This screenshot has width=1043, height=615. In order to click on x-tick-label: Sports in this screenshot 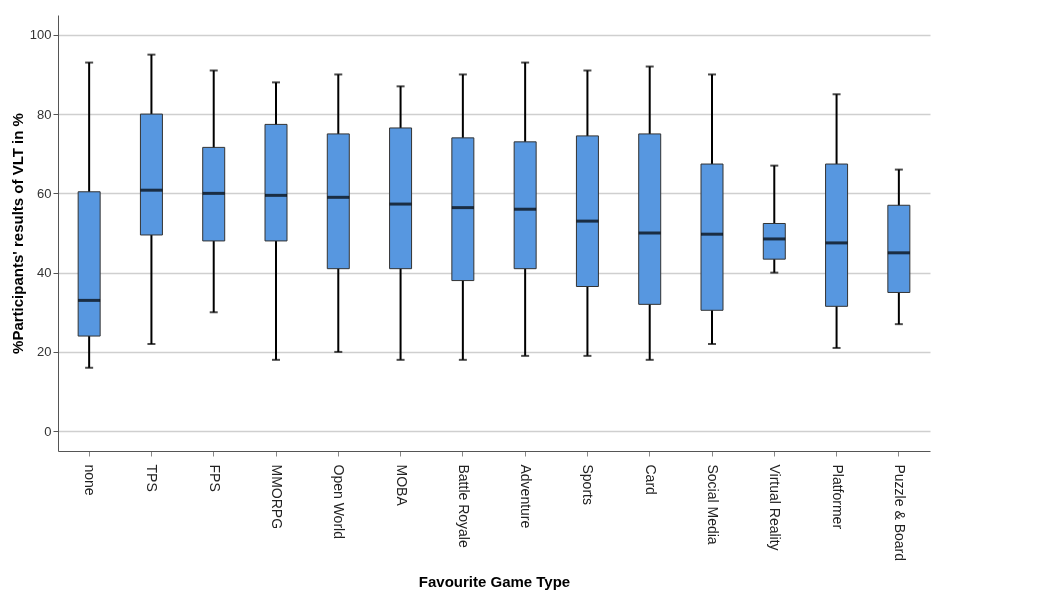, I will do `click(588, 484)`.